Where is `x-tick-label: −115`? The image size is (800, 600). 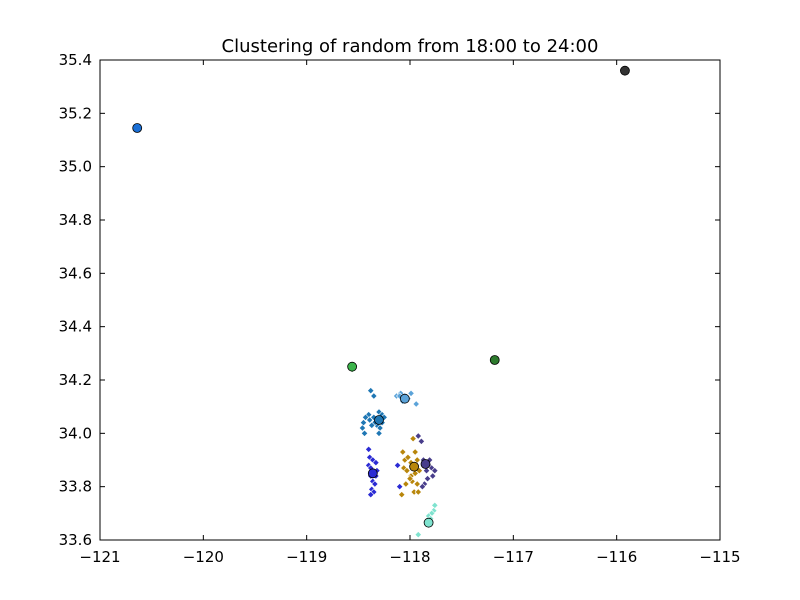
x-tick-label: −115 is located at coordinates (719, 557).